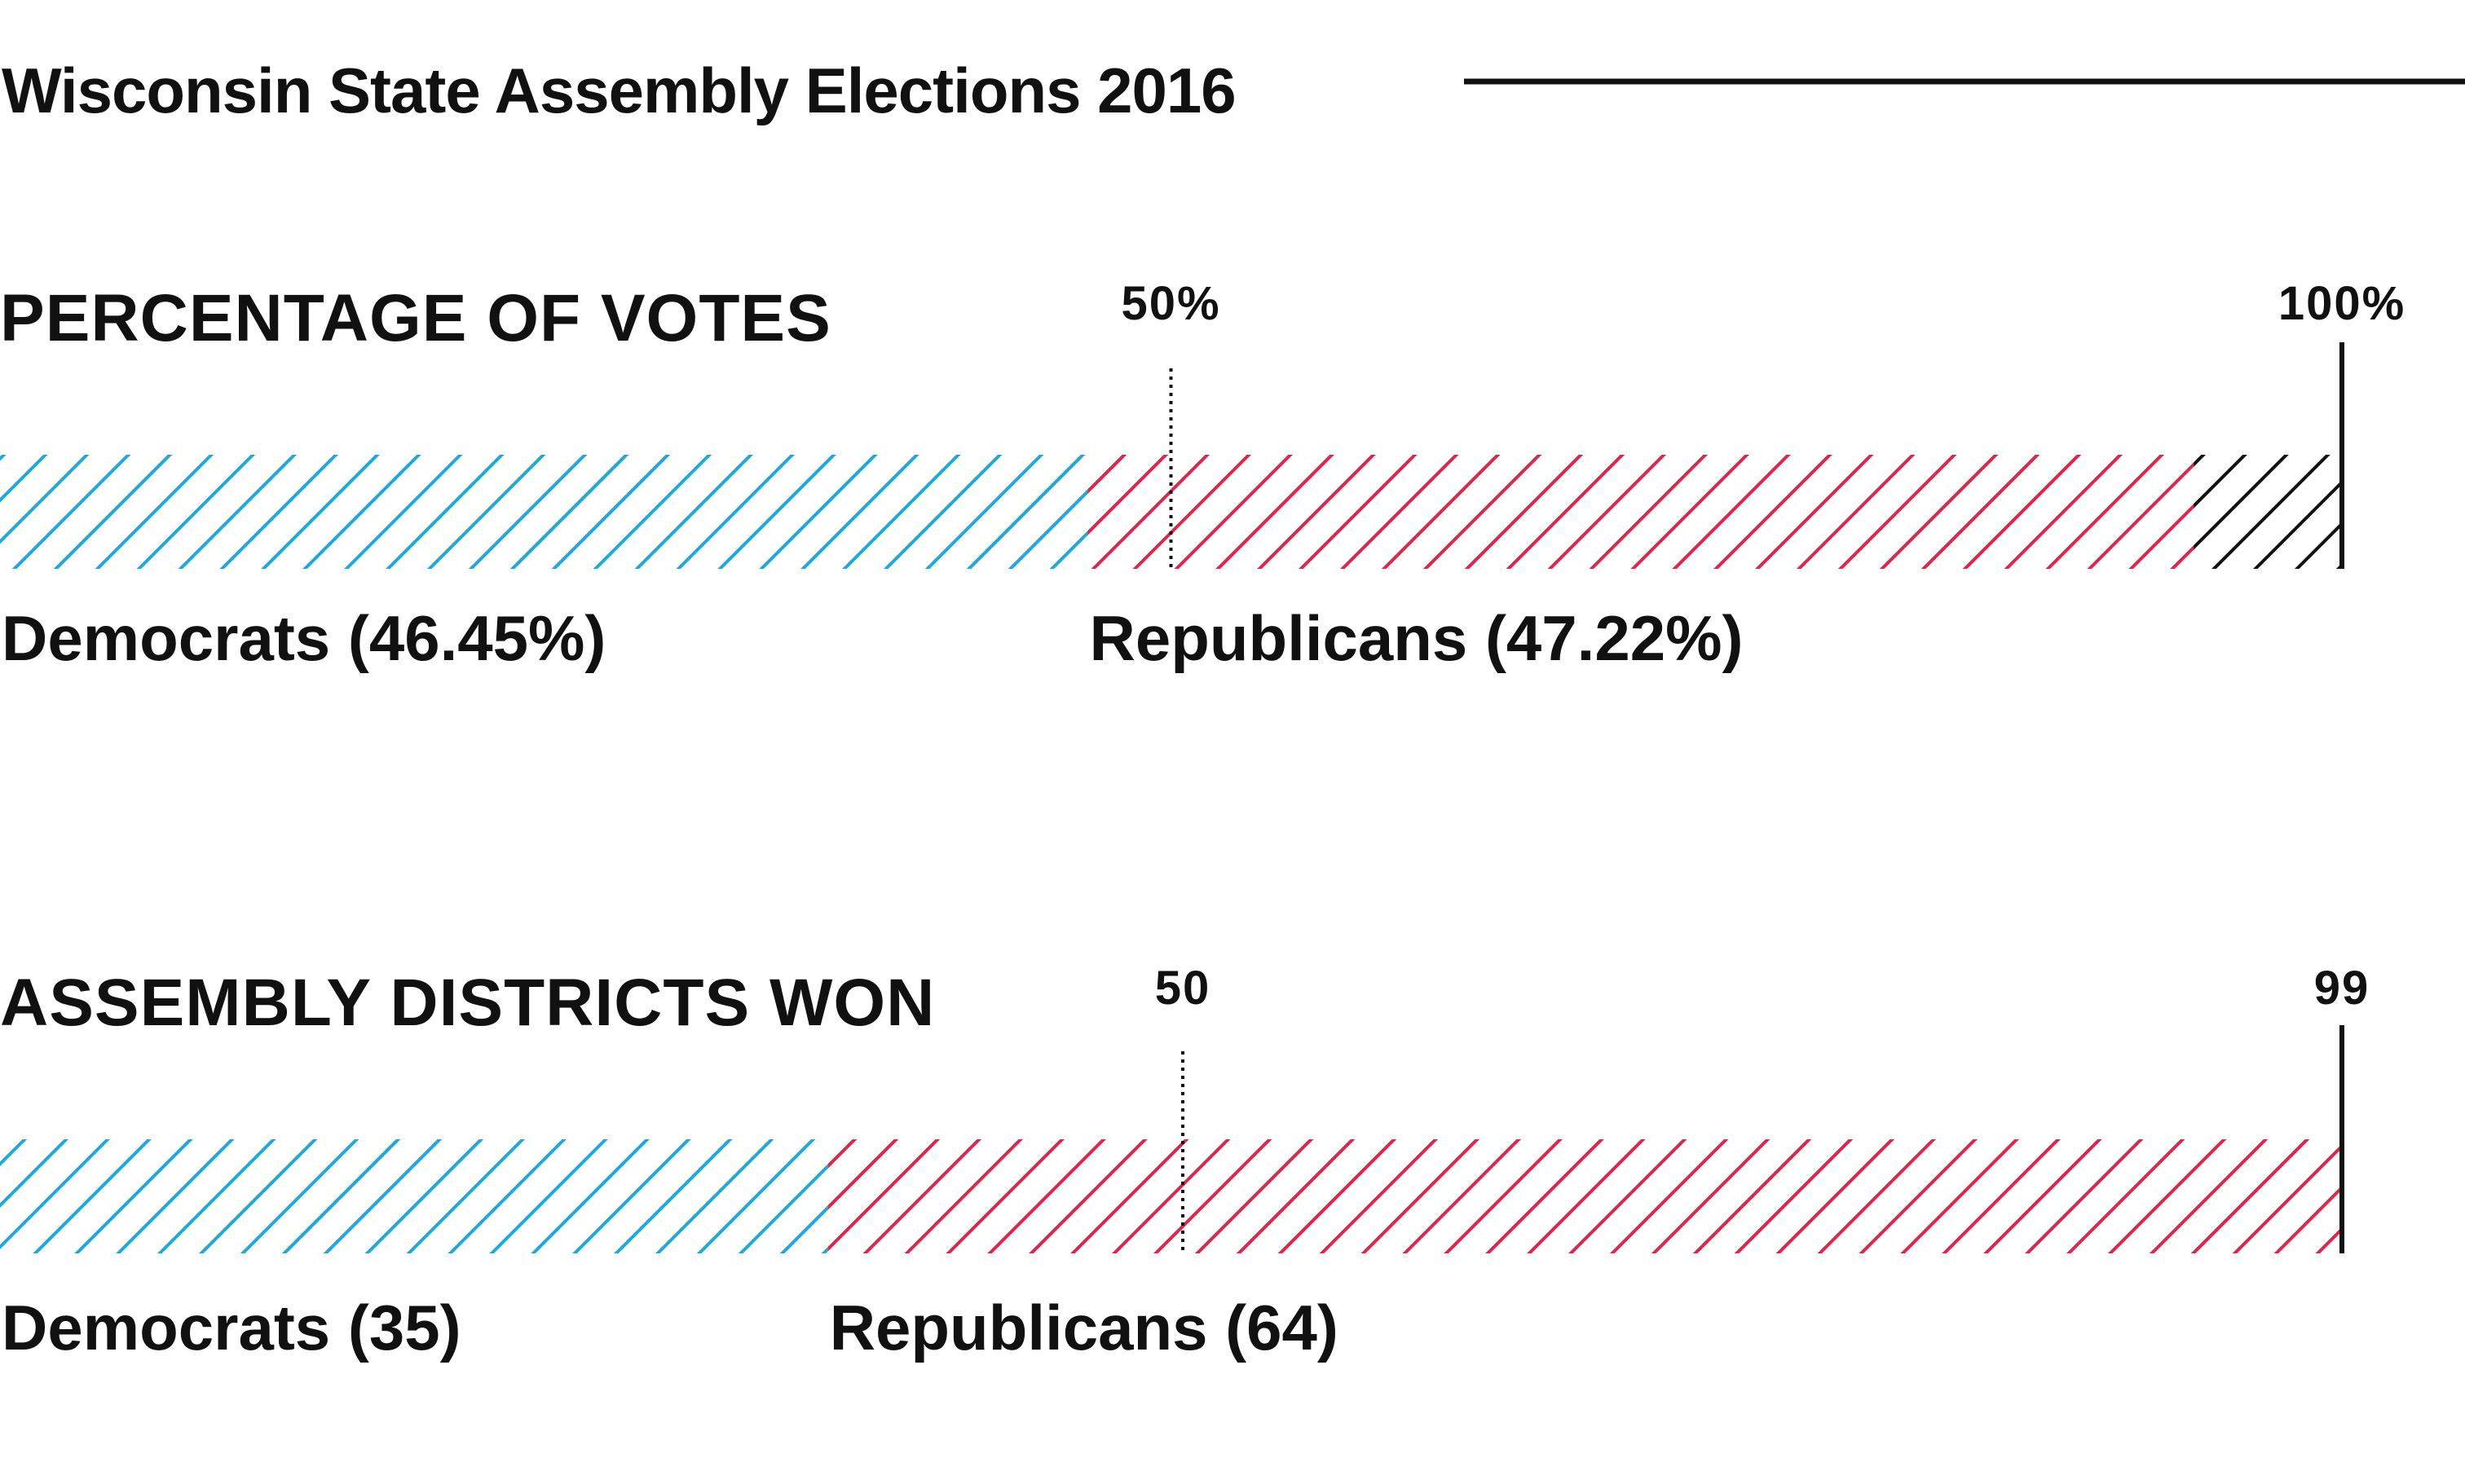  Describe the element at coordinates (1183, 988) in the screenshot. I see `reference-label-50: 50` at that location.